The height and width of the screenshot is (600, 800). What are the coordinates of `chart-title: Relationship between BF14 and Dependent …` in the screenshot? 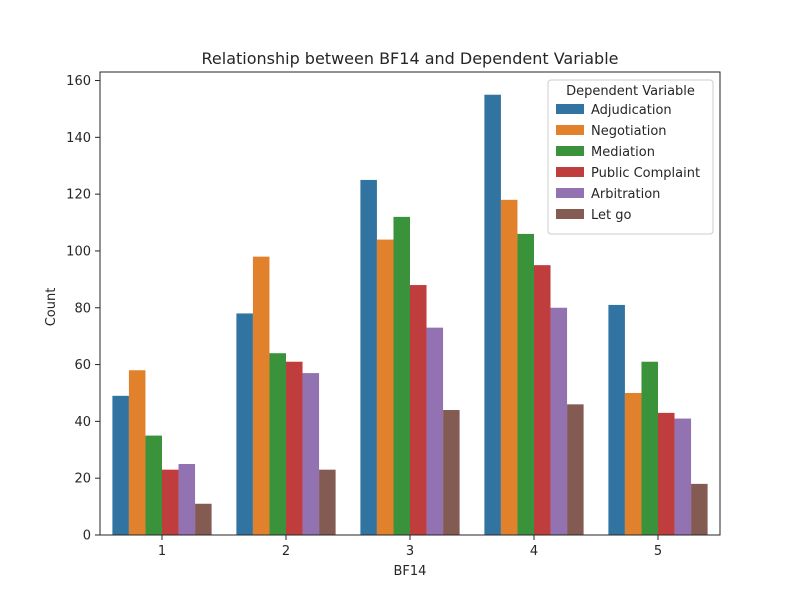 It's located at (410, 58).